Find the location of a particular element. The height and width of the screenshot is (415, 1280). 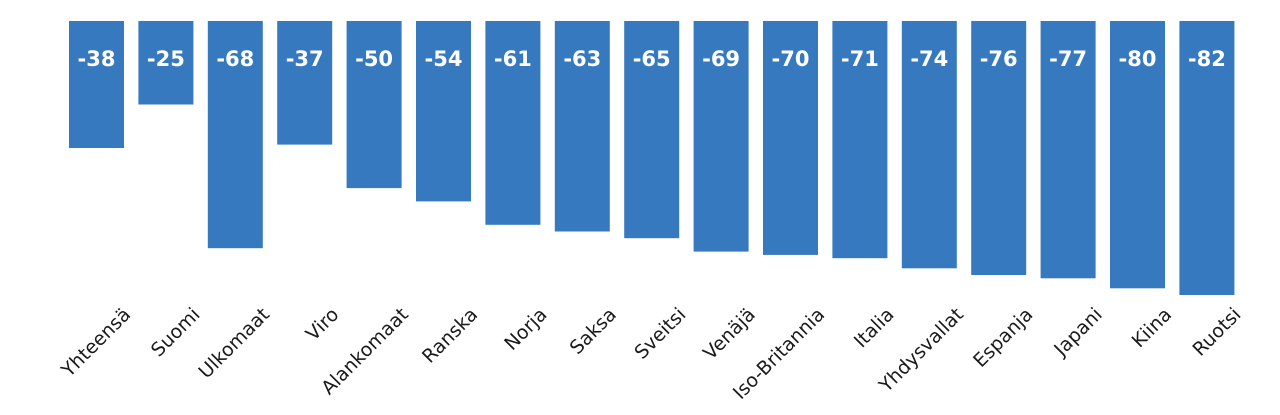

bar-sveitsi is located at coordinates (652, 130).